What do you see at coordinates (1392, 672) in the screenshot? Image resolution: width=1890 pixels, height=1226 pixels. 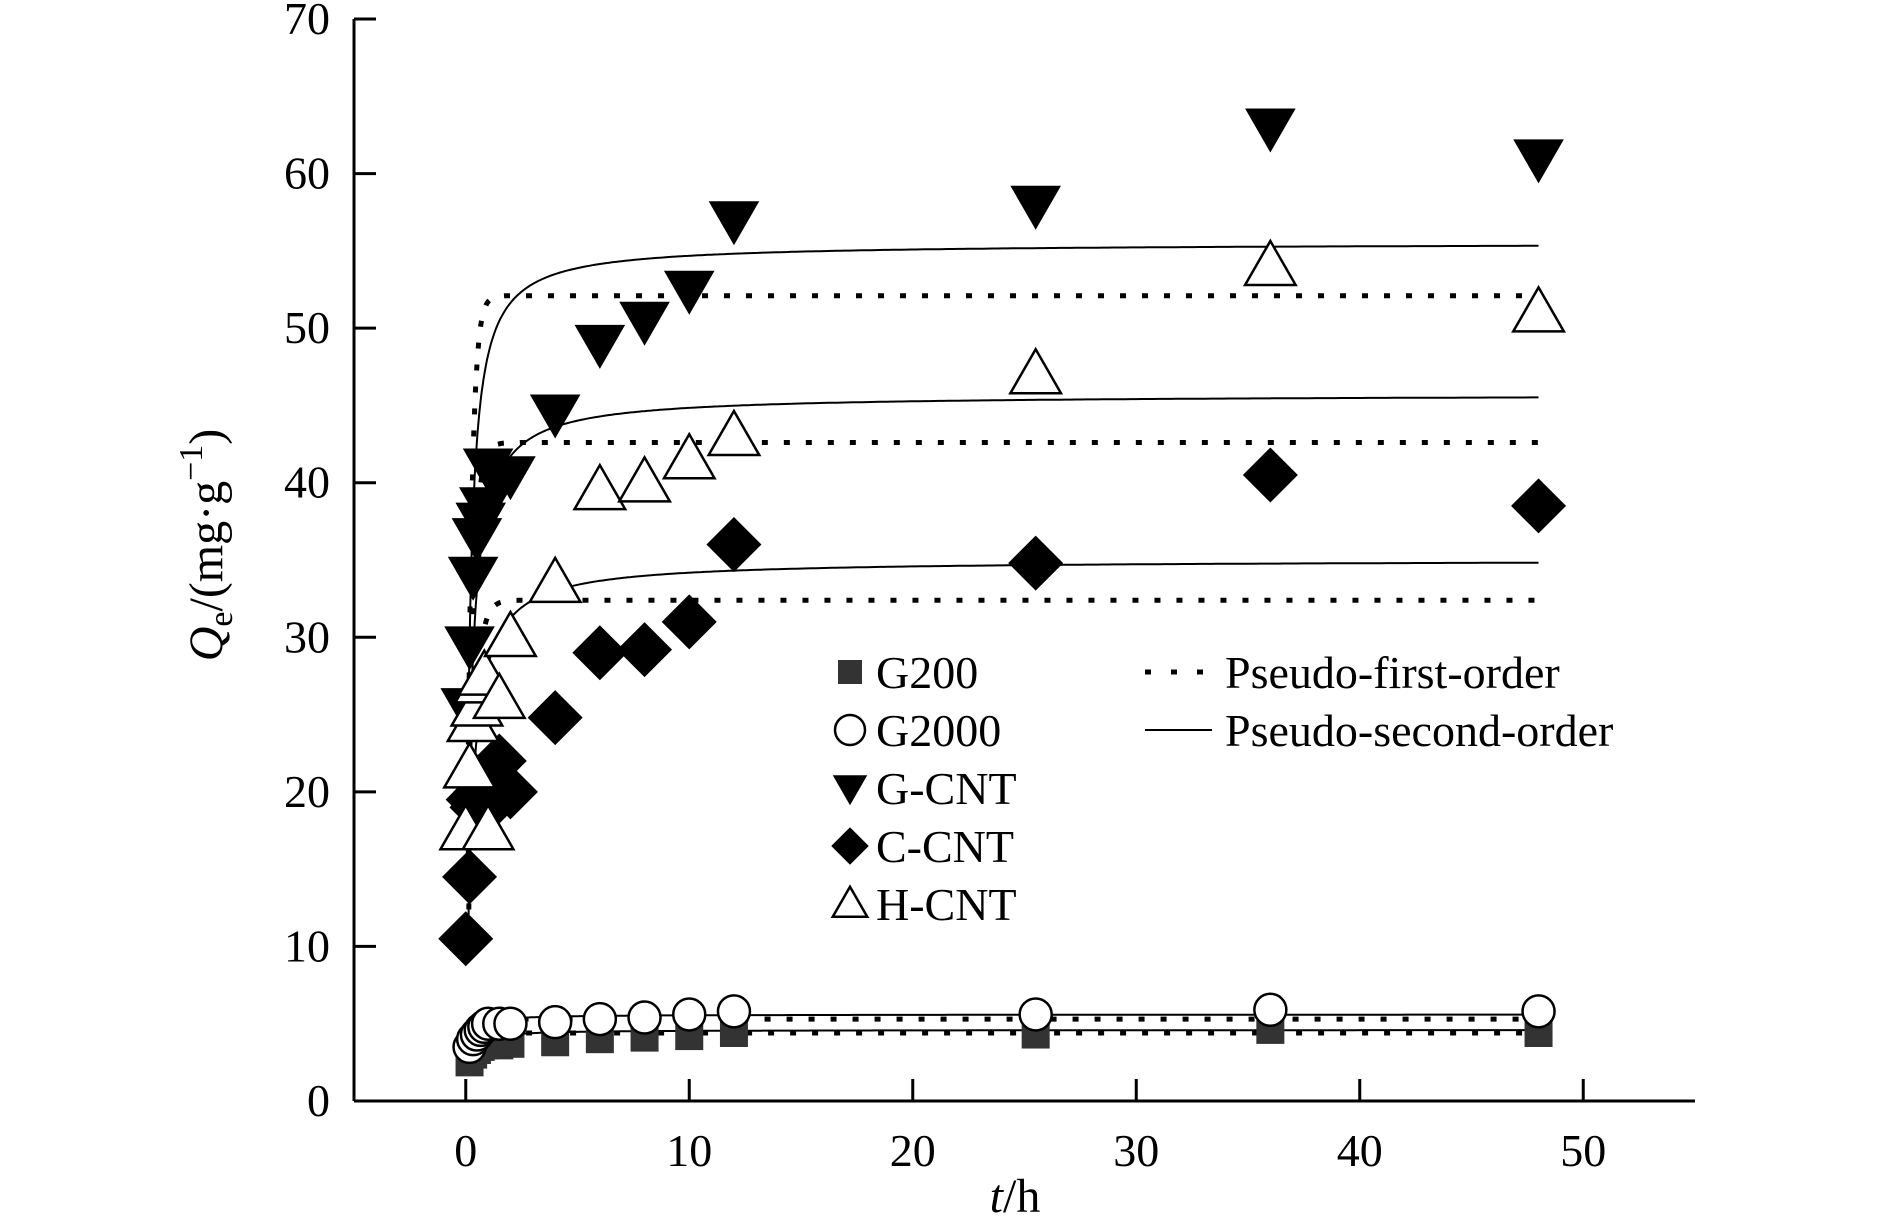 I see `legend-label-dotted: Pseudo-first-order` at bounding box center [1392, 672].